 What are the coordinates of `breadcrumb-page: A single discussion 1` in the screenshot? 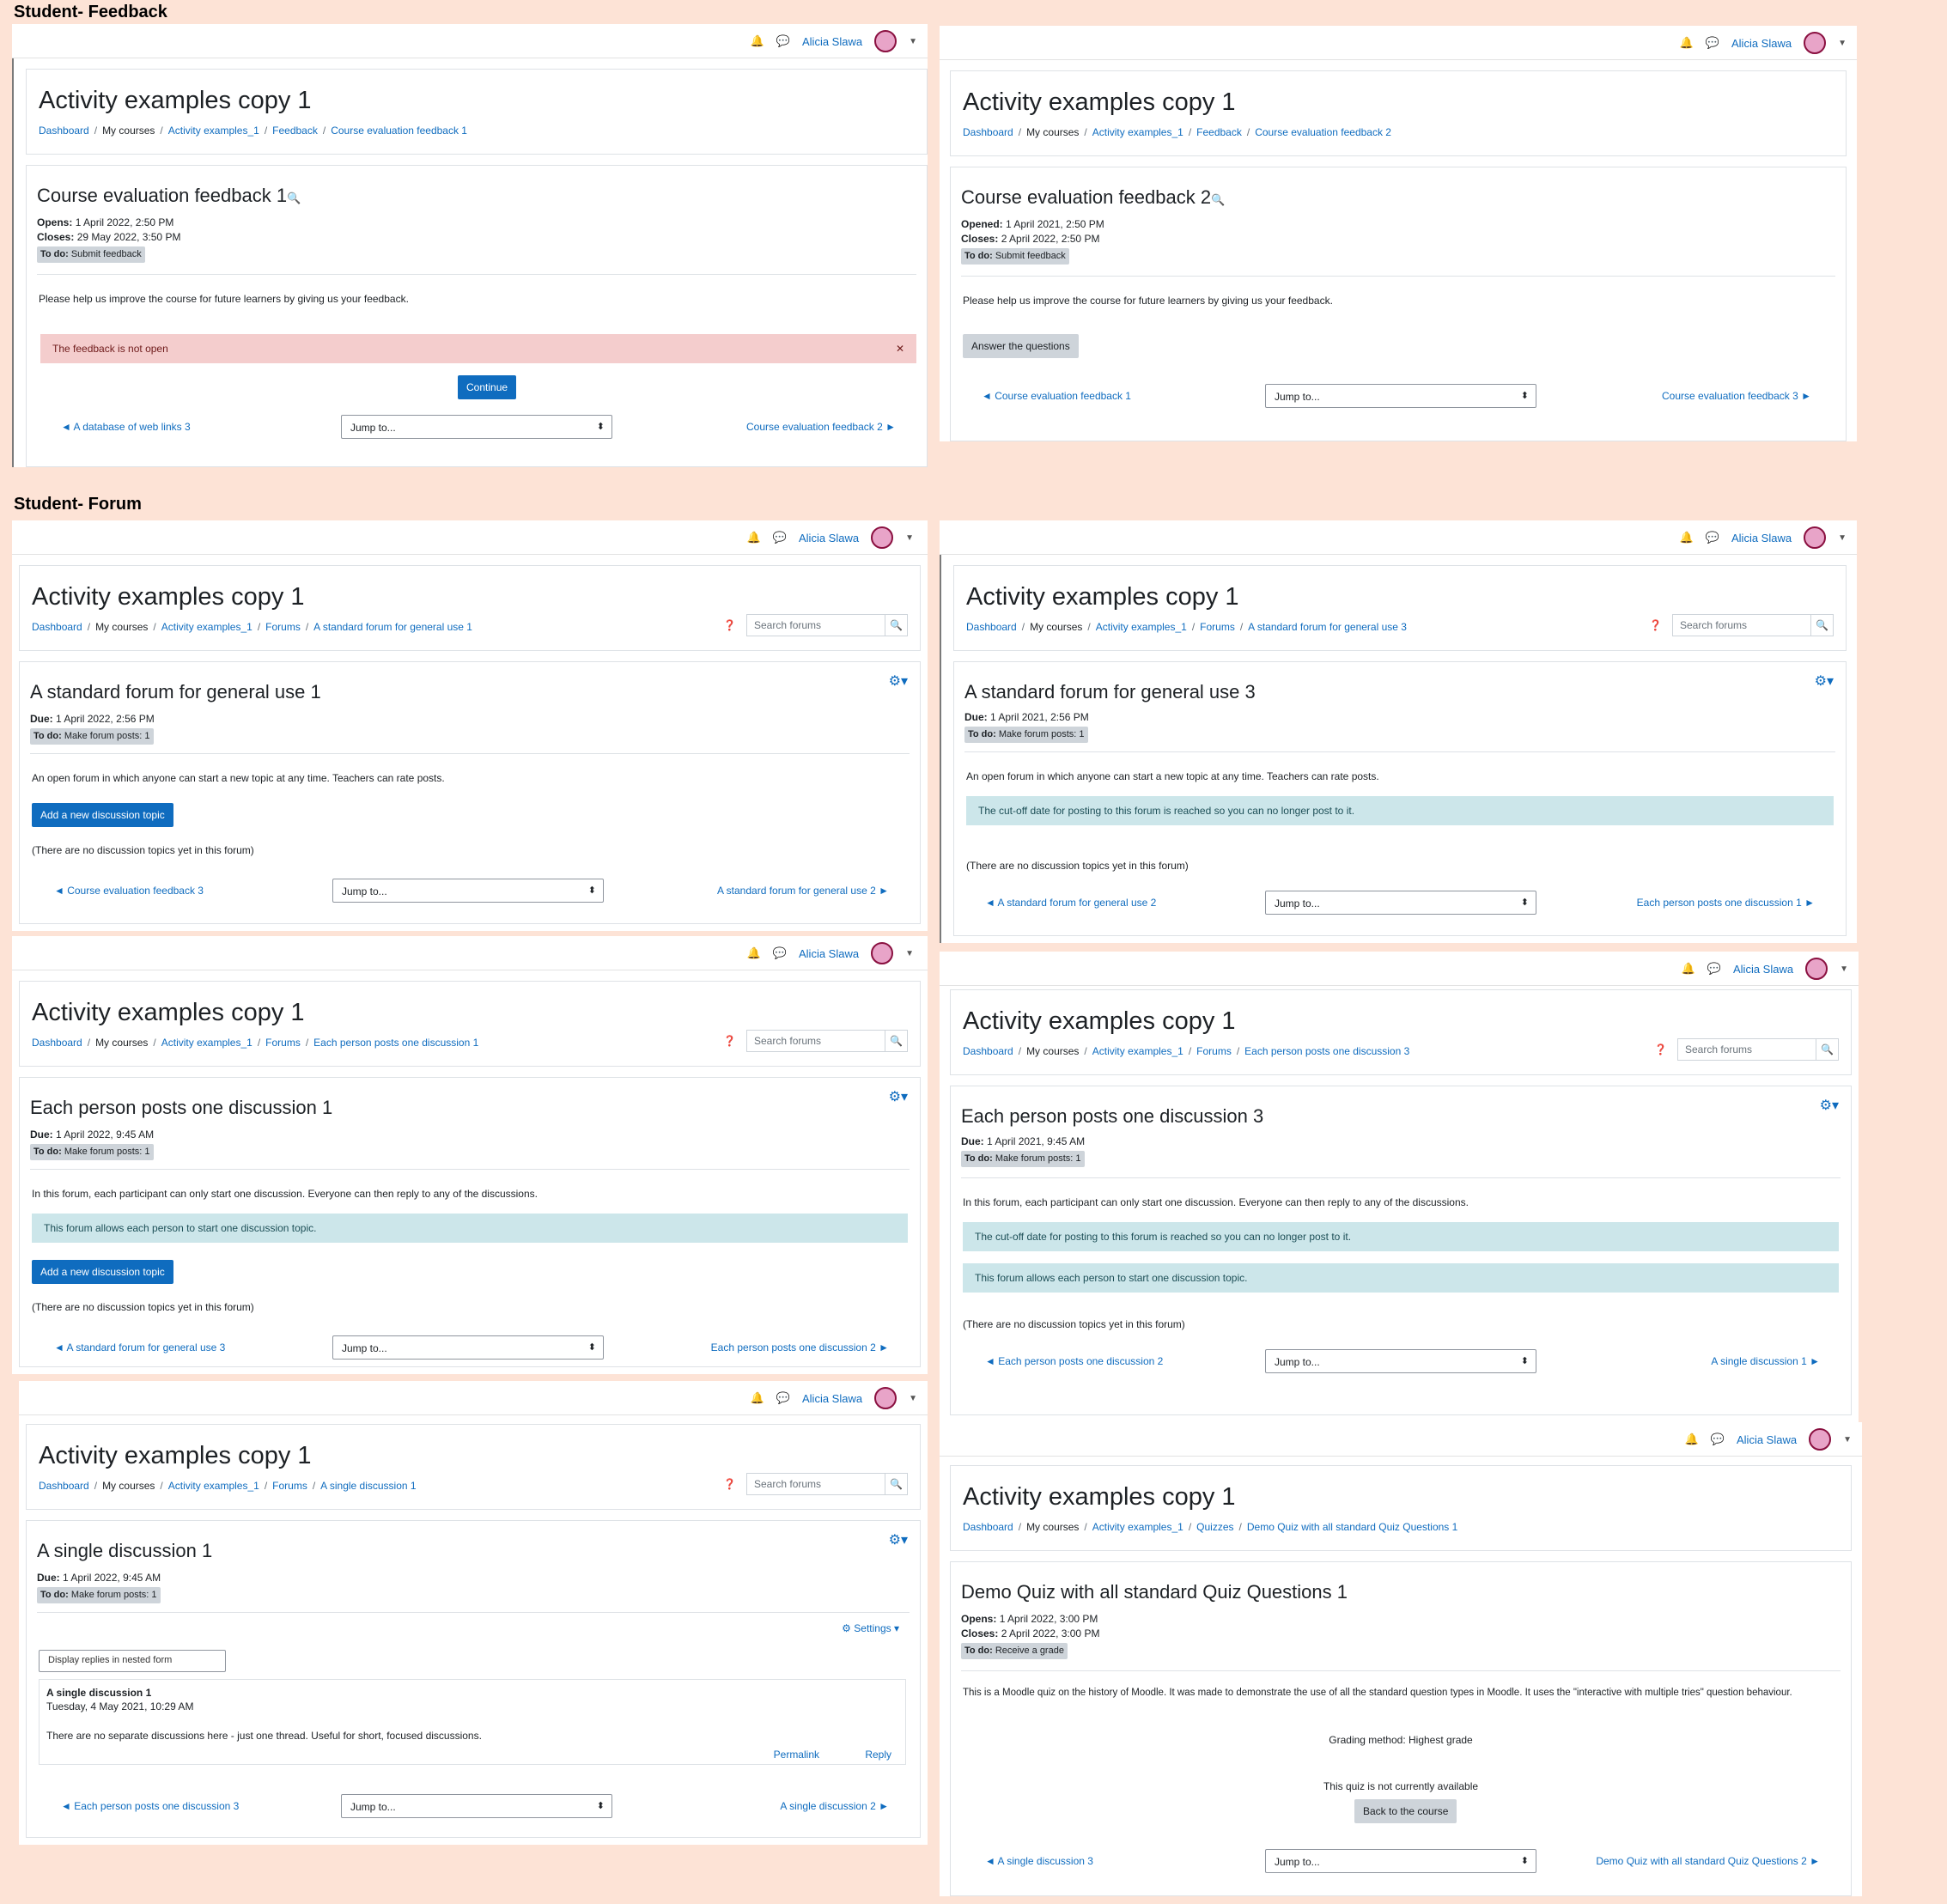 It's located at (368, 1486).